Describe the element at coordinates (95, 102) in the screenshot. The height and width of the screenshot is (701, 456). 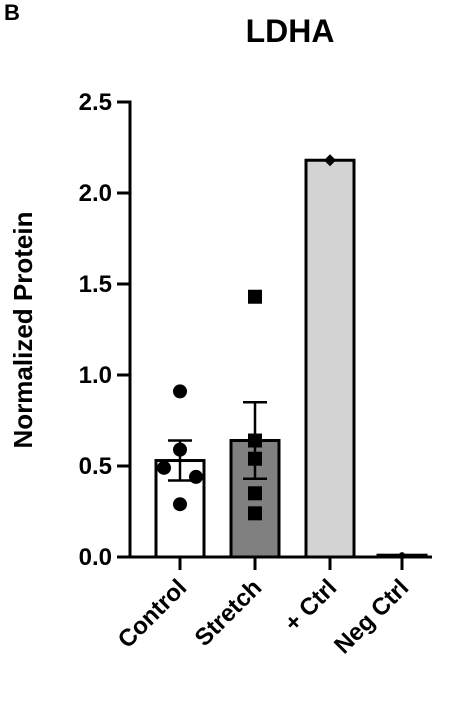
I see `y-tick-label: 2.5` at that location.